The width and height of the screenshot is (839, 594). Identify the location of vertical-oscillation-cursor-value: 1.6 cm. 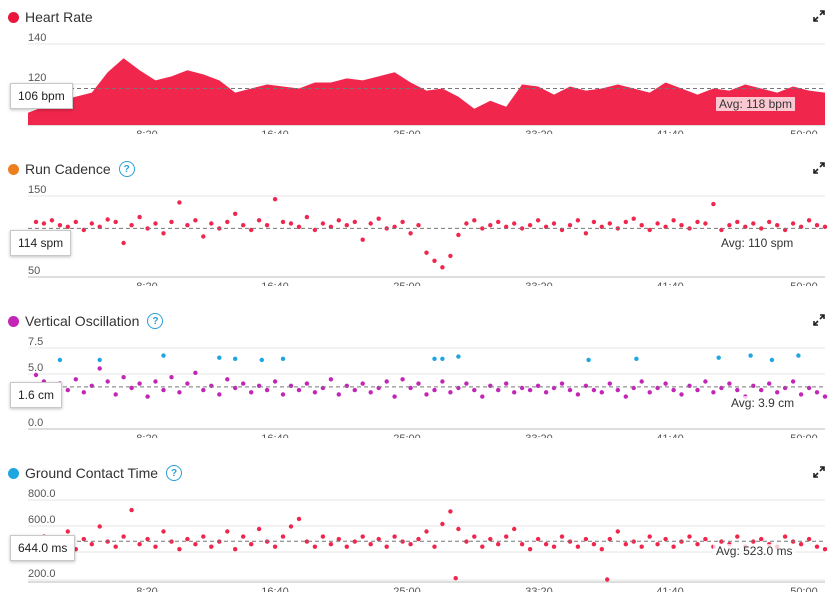
(36, 395).